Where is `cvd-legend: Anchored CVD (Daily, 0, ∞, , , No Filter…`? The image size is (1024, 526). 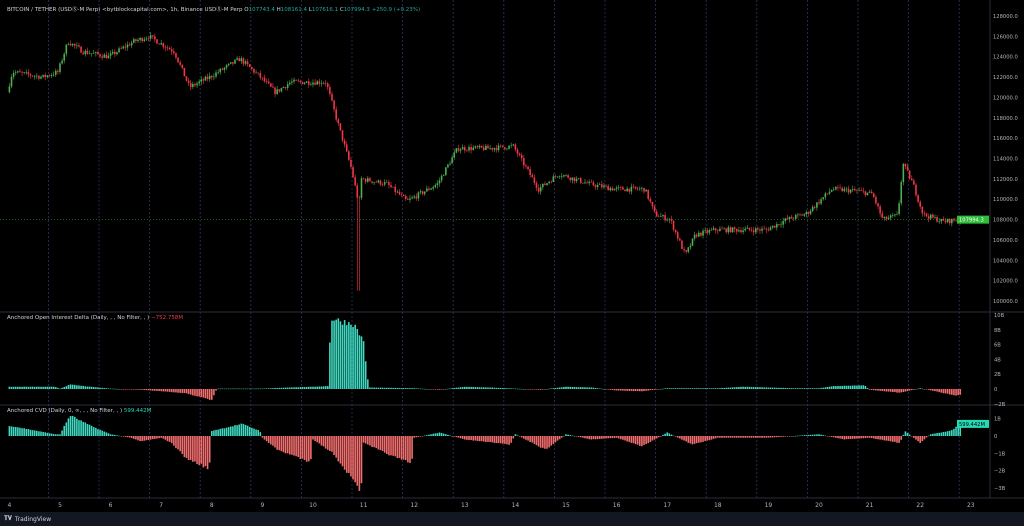
cvd-legend: Anchored CVD (Daily, 0, ∞, , , No Filter… is located at coordinates (79, 411).